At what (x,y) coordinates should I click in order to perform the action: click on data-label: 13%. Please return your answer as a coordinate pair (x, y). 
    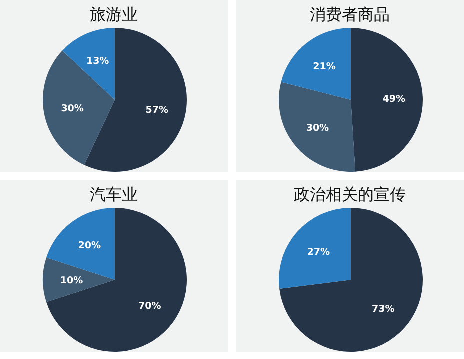
    Looking at the image, I should click on (98, 61).